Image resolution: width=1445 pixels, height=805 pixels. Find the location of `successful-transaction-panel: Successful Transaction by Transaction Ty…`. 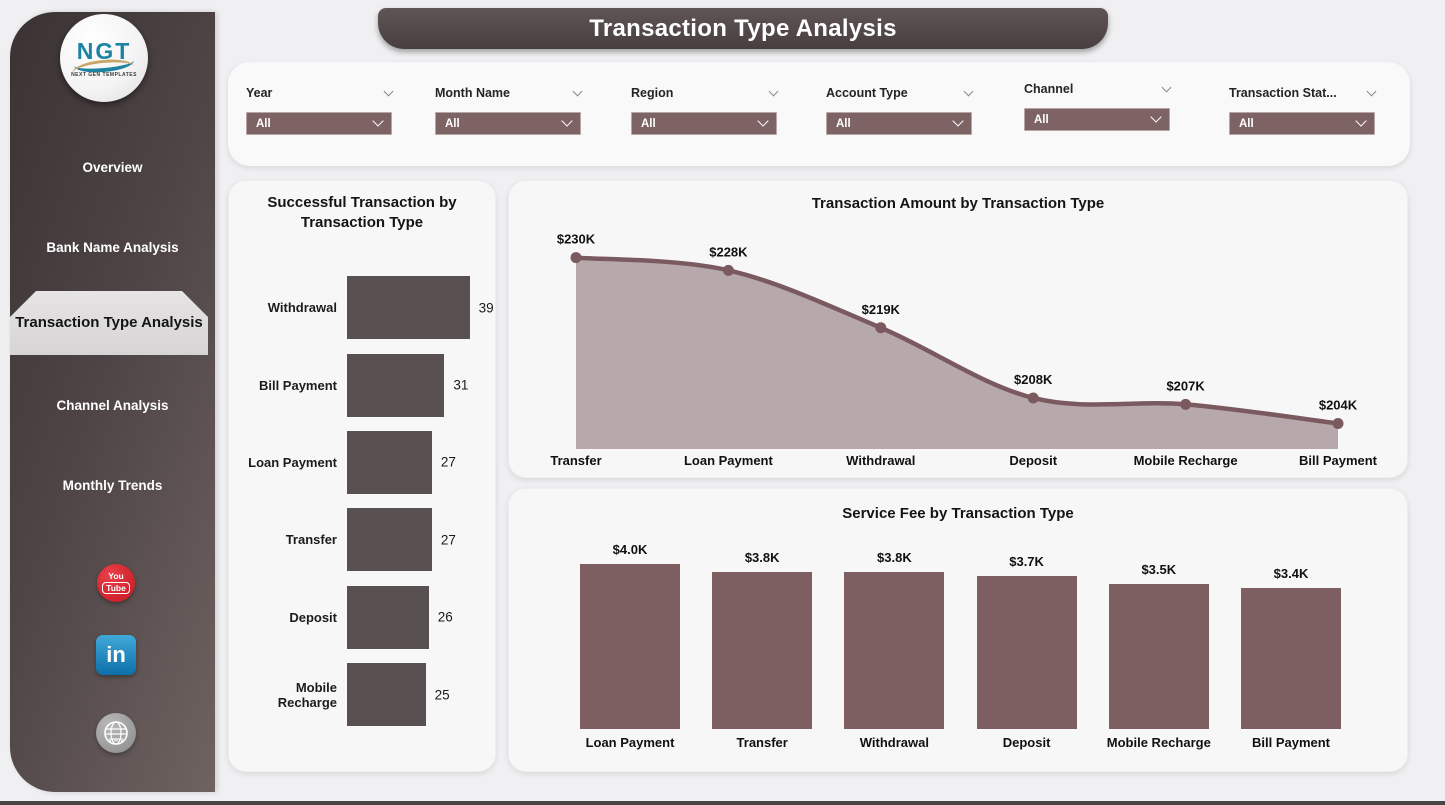

successful-transaction-panel: Successful Transaction by Transaction Ty… is located at coordinates (362, 476).